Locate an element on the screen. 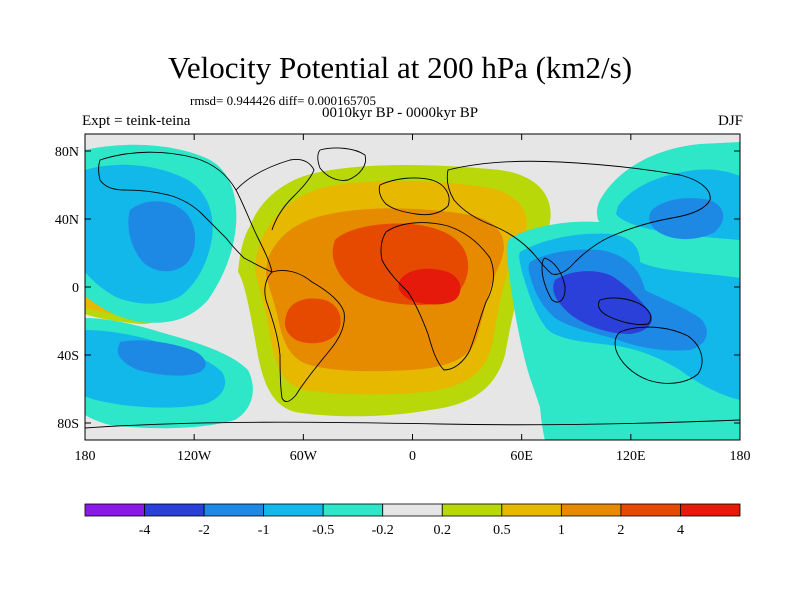 The height and width of the screenshot is (600, 800). y-tick-label: 80N is located at coordinates (67, 152).